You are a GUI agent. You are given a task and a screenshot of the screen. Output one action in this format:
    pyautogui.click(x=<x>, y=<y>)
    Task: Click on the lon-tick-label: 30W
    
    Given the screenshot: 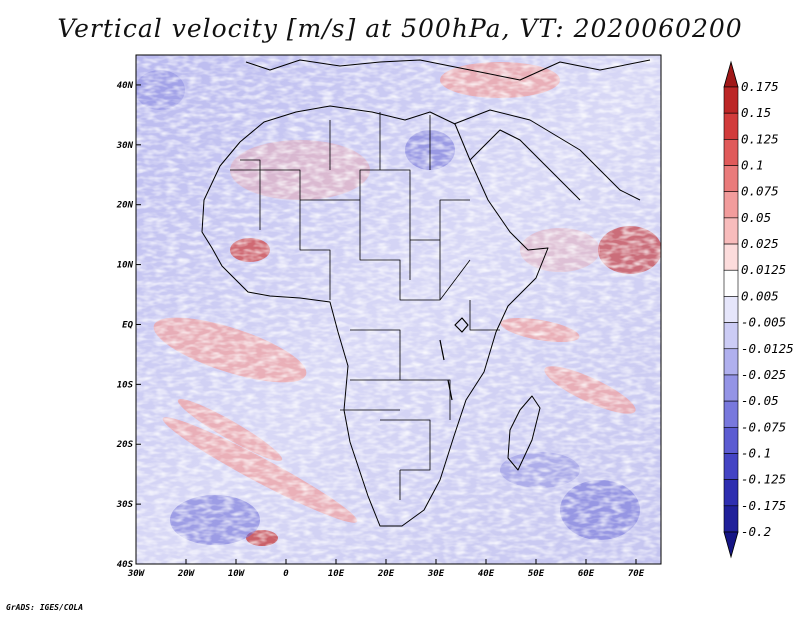 What is the action you would take?
    pyautogui.click(x=136, y=574)
    